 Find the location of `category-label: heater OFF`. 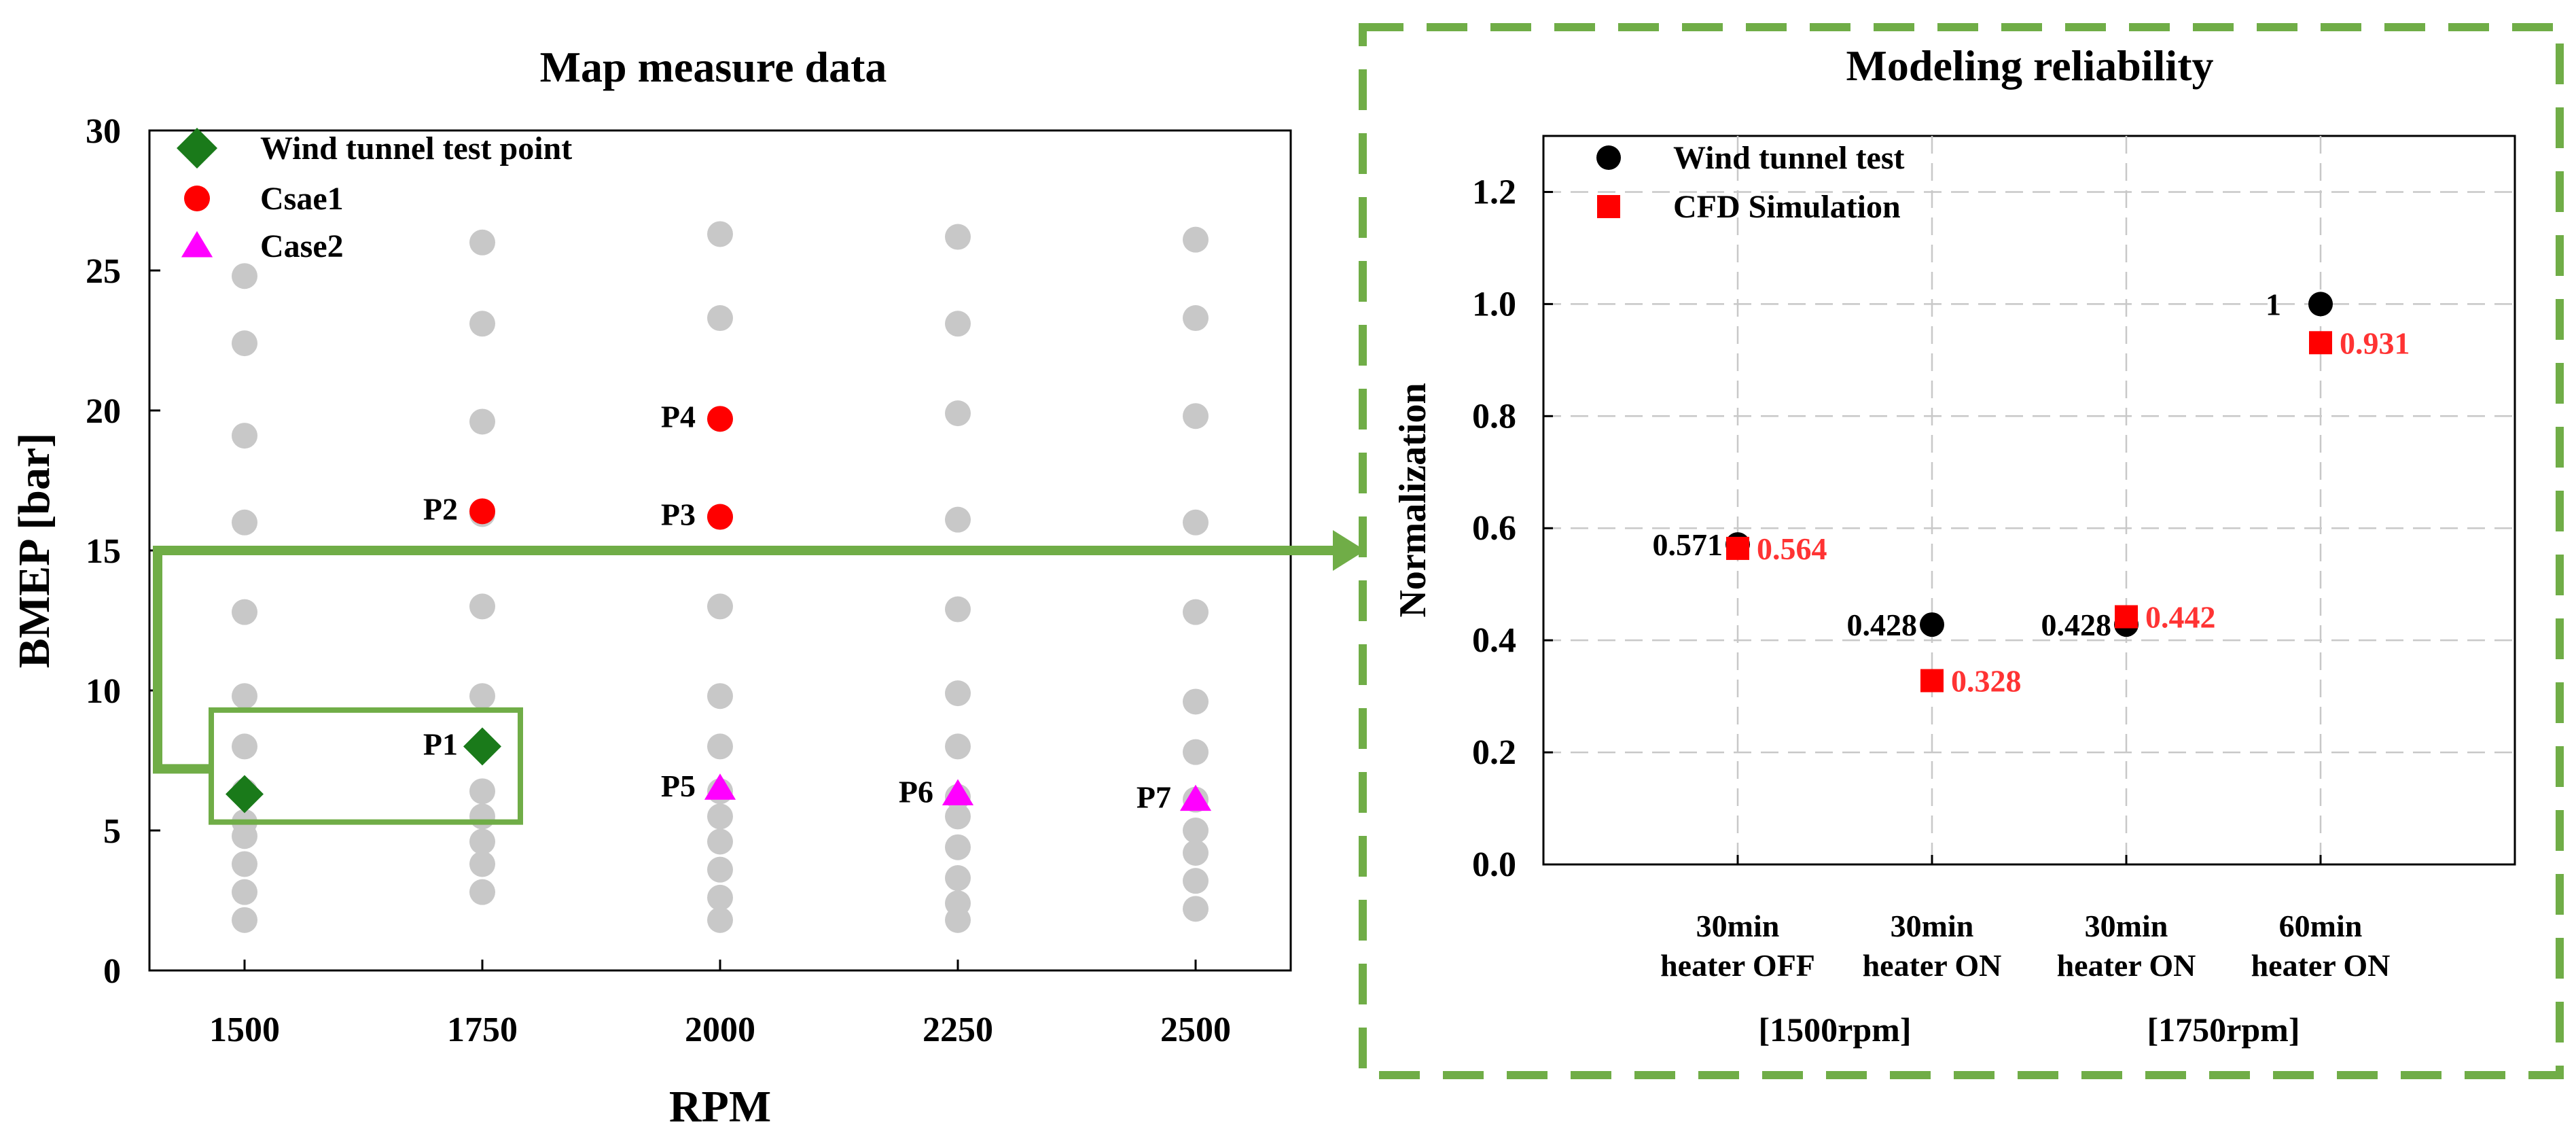

category-label: heater OFF is located at coordinates (1738, 966).